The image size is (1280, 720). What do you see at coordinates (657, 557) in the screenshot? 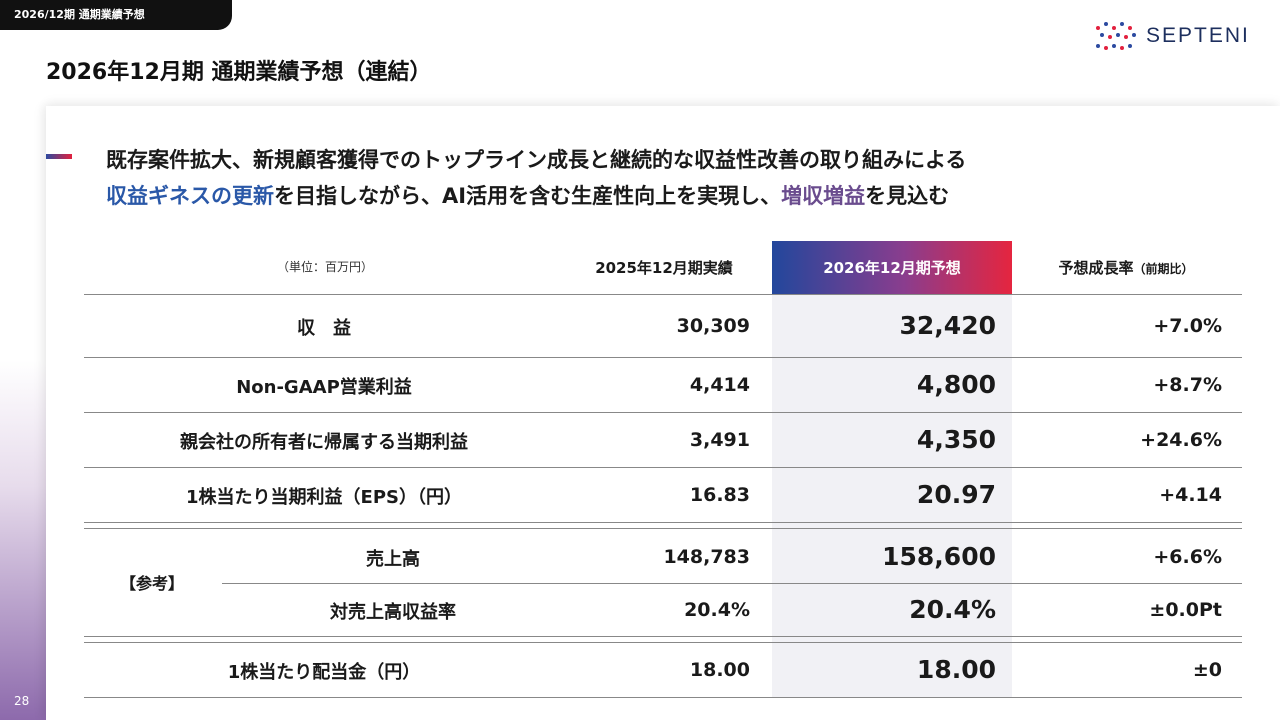
I see `net-sales-prior-value: 148,783` at bounding box center [657, 557].